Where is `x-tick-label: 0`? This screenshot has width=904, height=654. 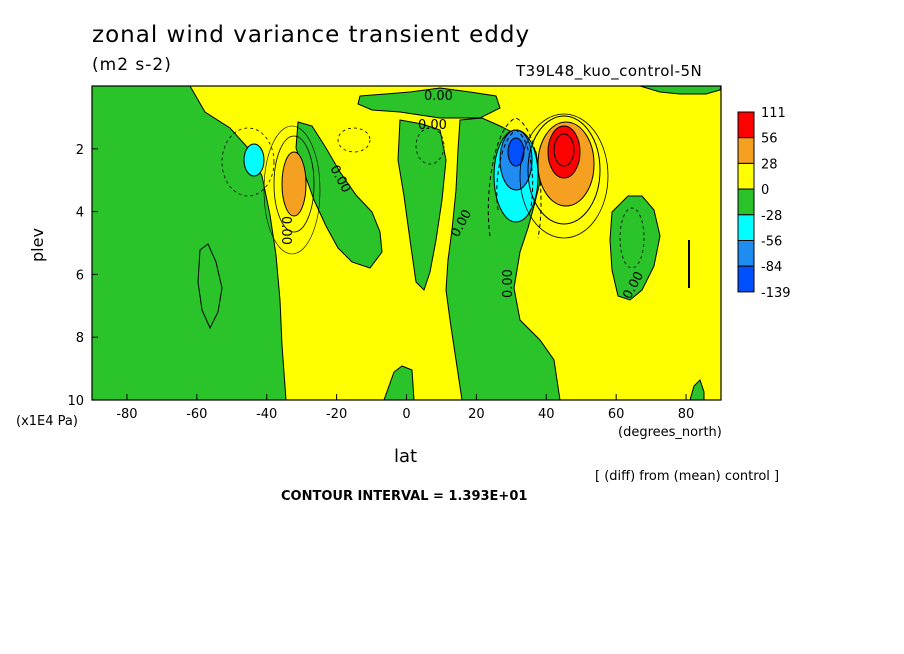 x-tick-label: 0 is located at coordinates (406, 414).